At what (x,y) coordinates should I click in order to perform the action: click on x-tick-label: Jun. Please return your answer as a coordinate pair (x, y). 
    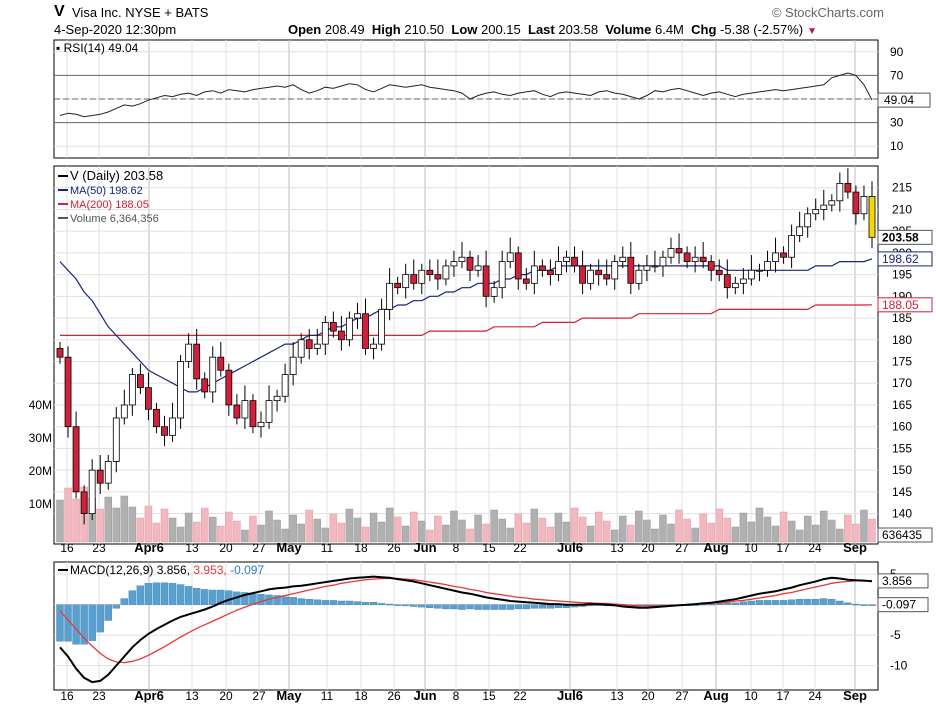
    Looking at the image, I should click on (424, 695).